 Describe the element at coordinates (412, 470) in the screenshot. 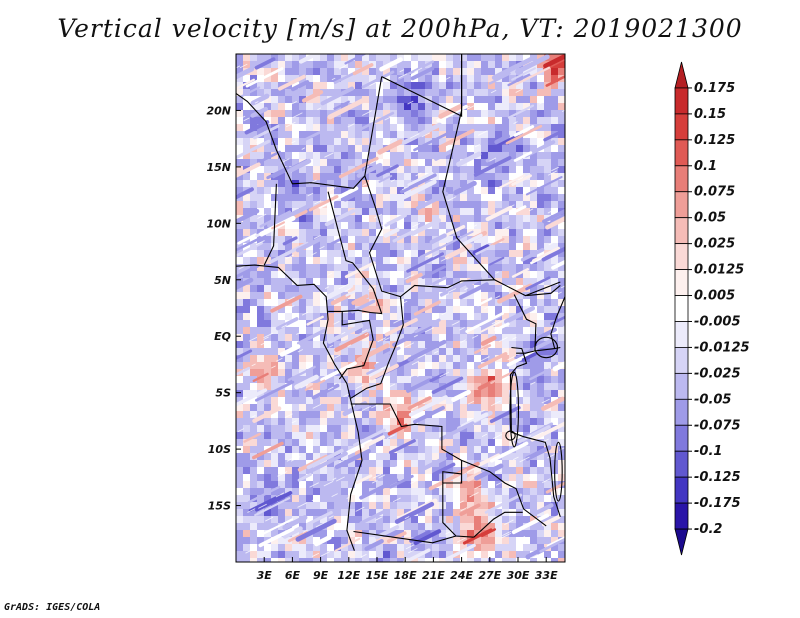

I see `country-border` at that location.